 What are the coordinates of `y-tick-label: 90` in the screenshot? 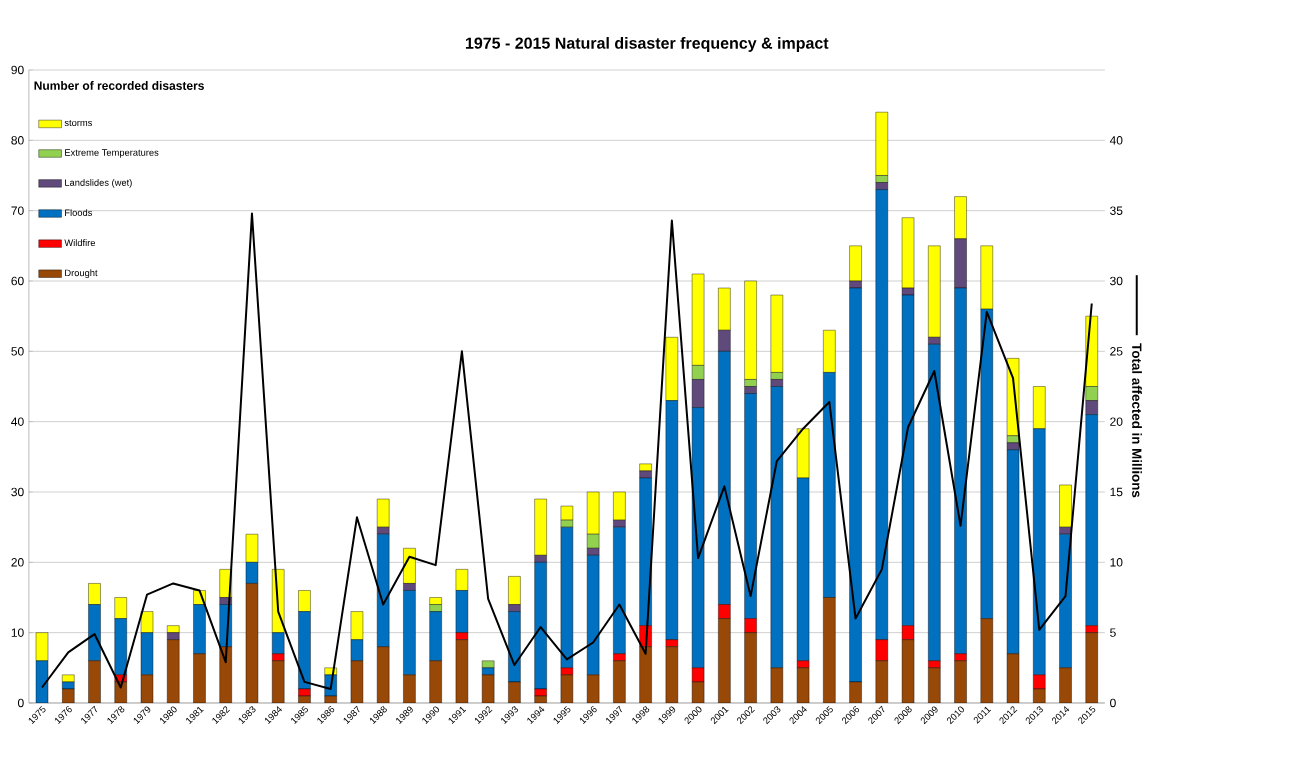 It's located at (17, 70).